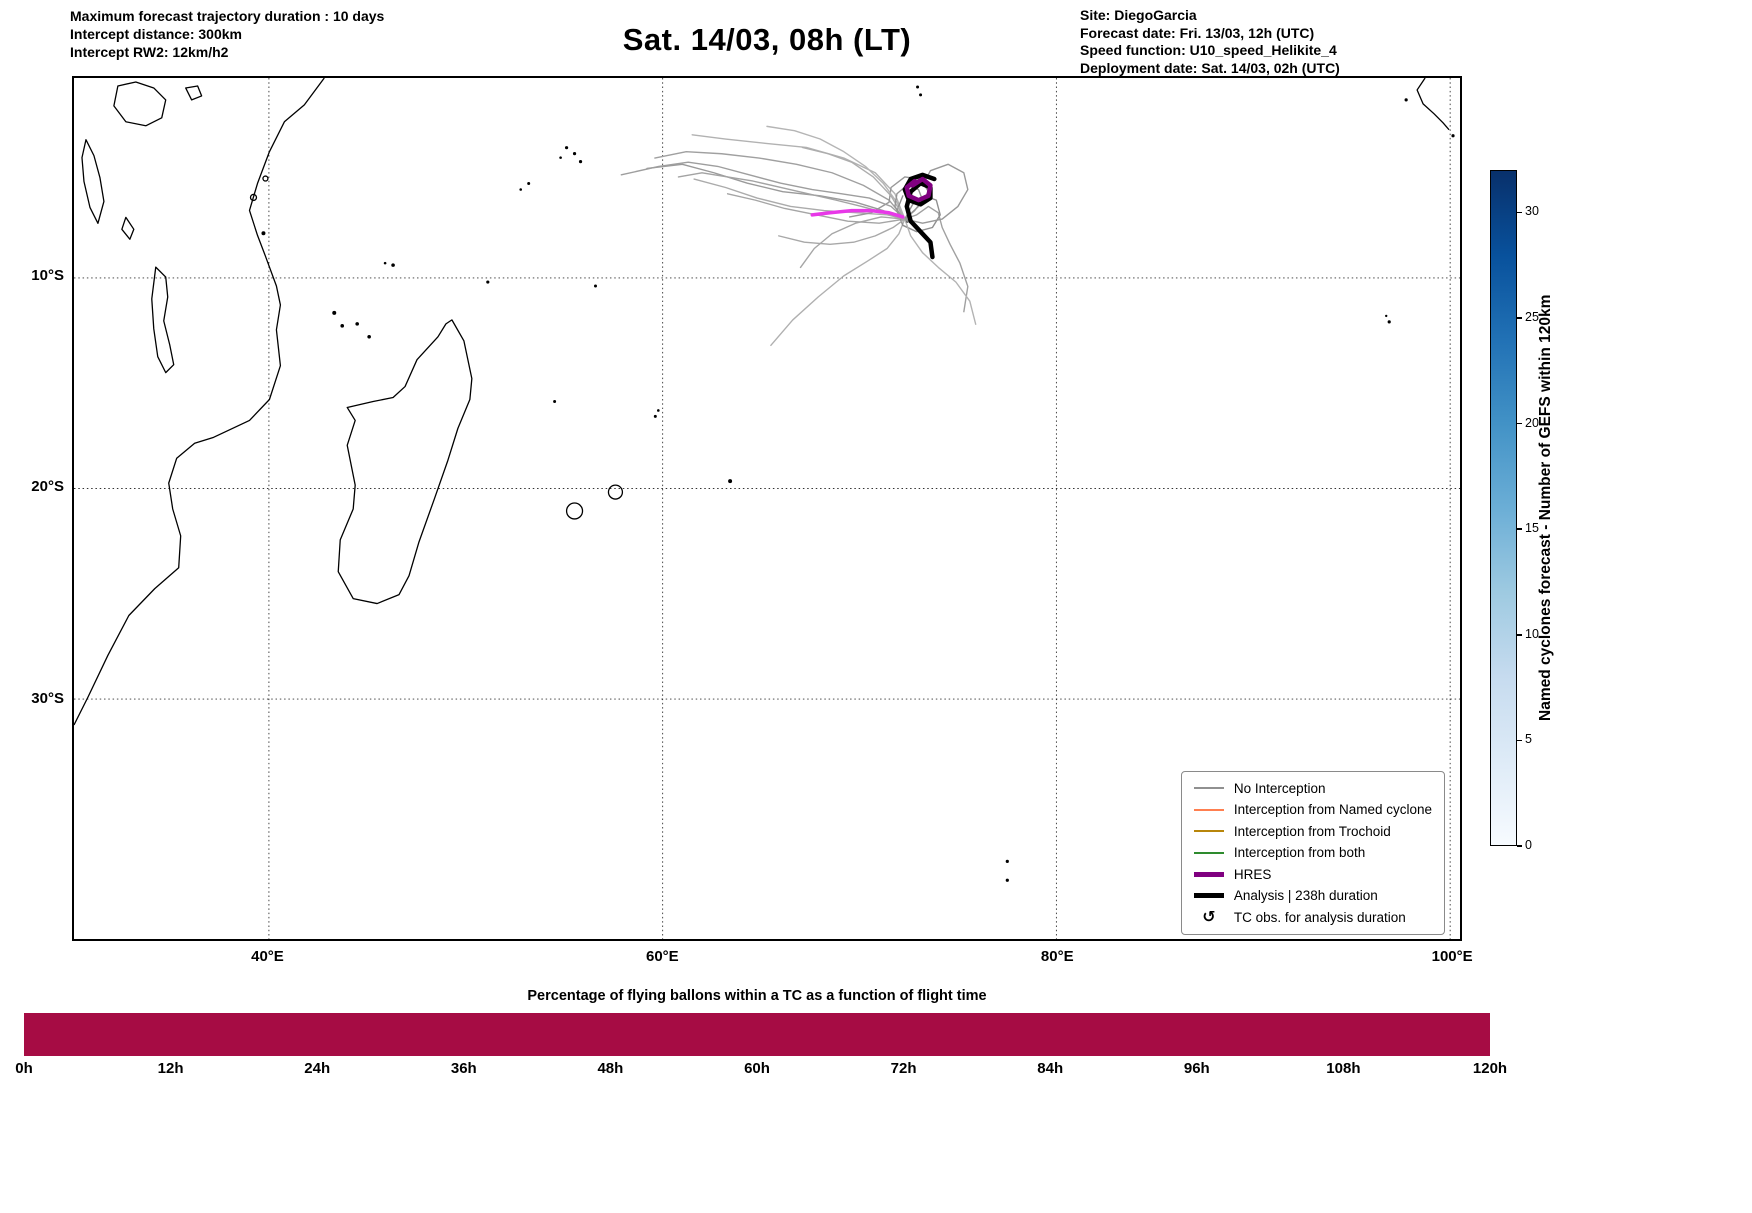 This screenshot has width=1752, height=1213. I want to click on legend-item: Interception from Named cyclone, so click(1313, 810).